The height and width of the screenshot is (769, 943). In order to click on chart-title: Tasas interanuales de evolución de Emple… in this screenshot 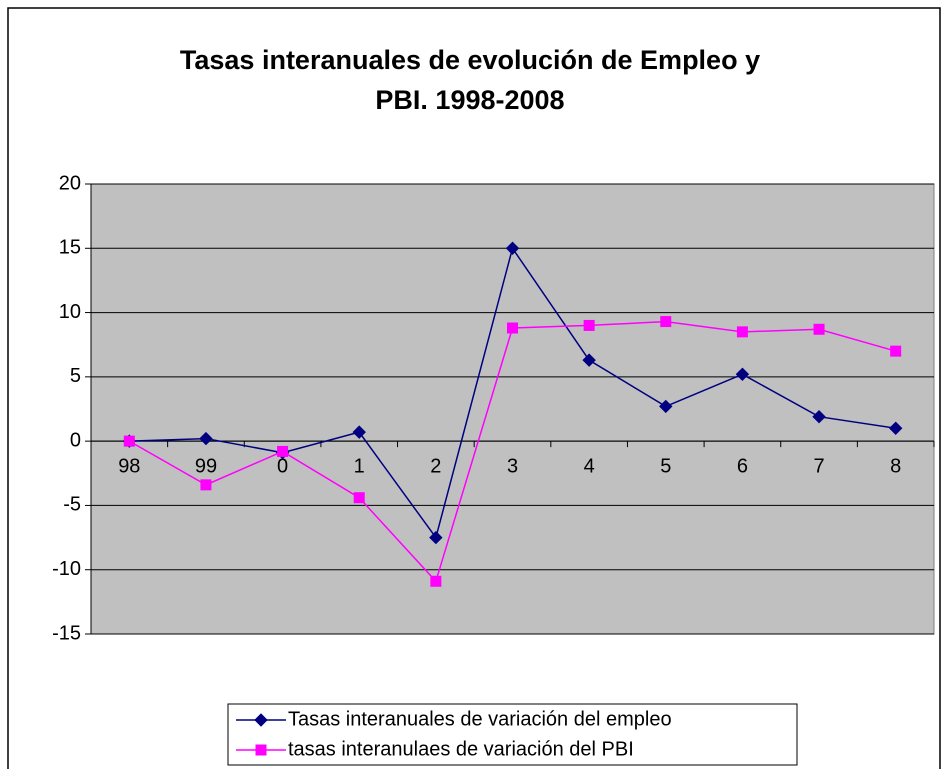, I will do `click(470, 60)`.